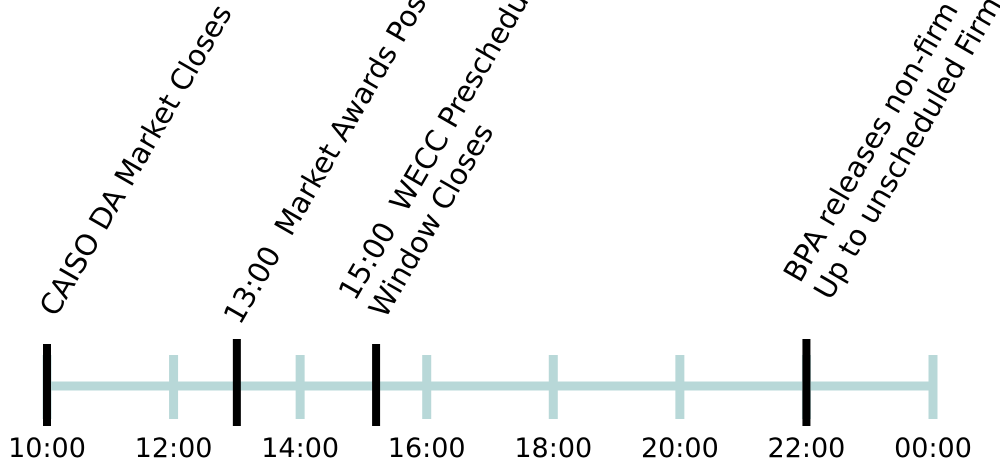  What do you see at coordinates (440, 153) in the screenshot?
I see `event-label-line: 15:00 WECC Preschedule` at bounding box center [440, 153].